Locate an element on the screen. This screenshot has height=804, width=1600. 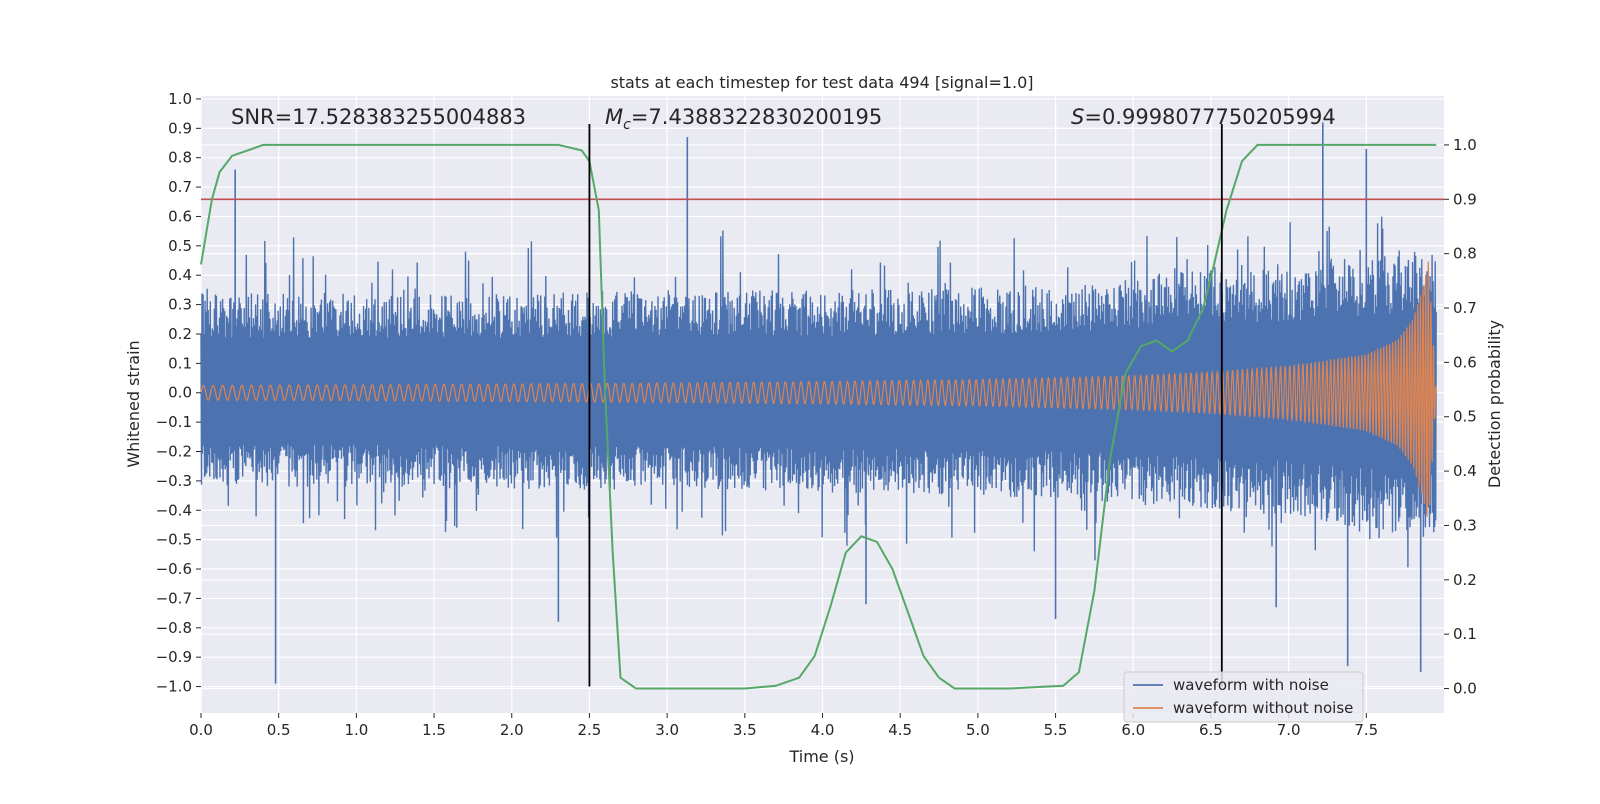
y-tick-label: 1.0 is located at coordinates (180, 99).